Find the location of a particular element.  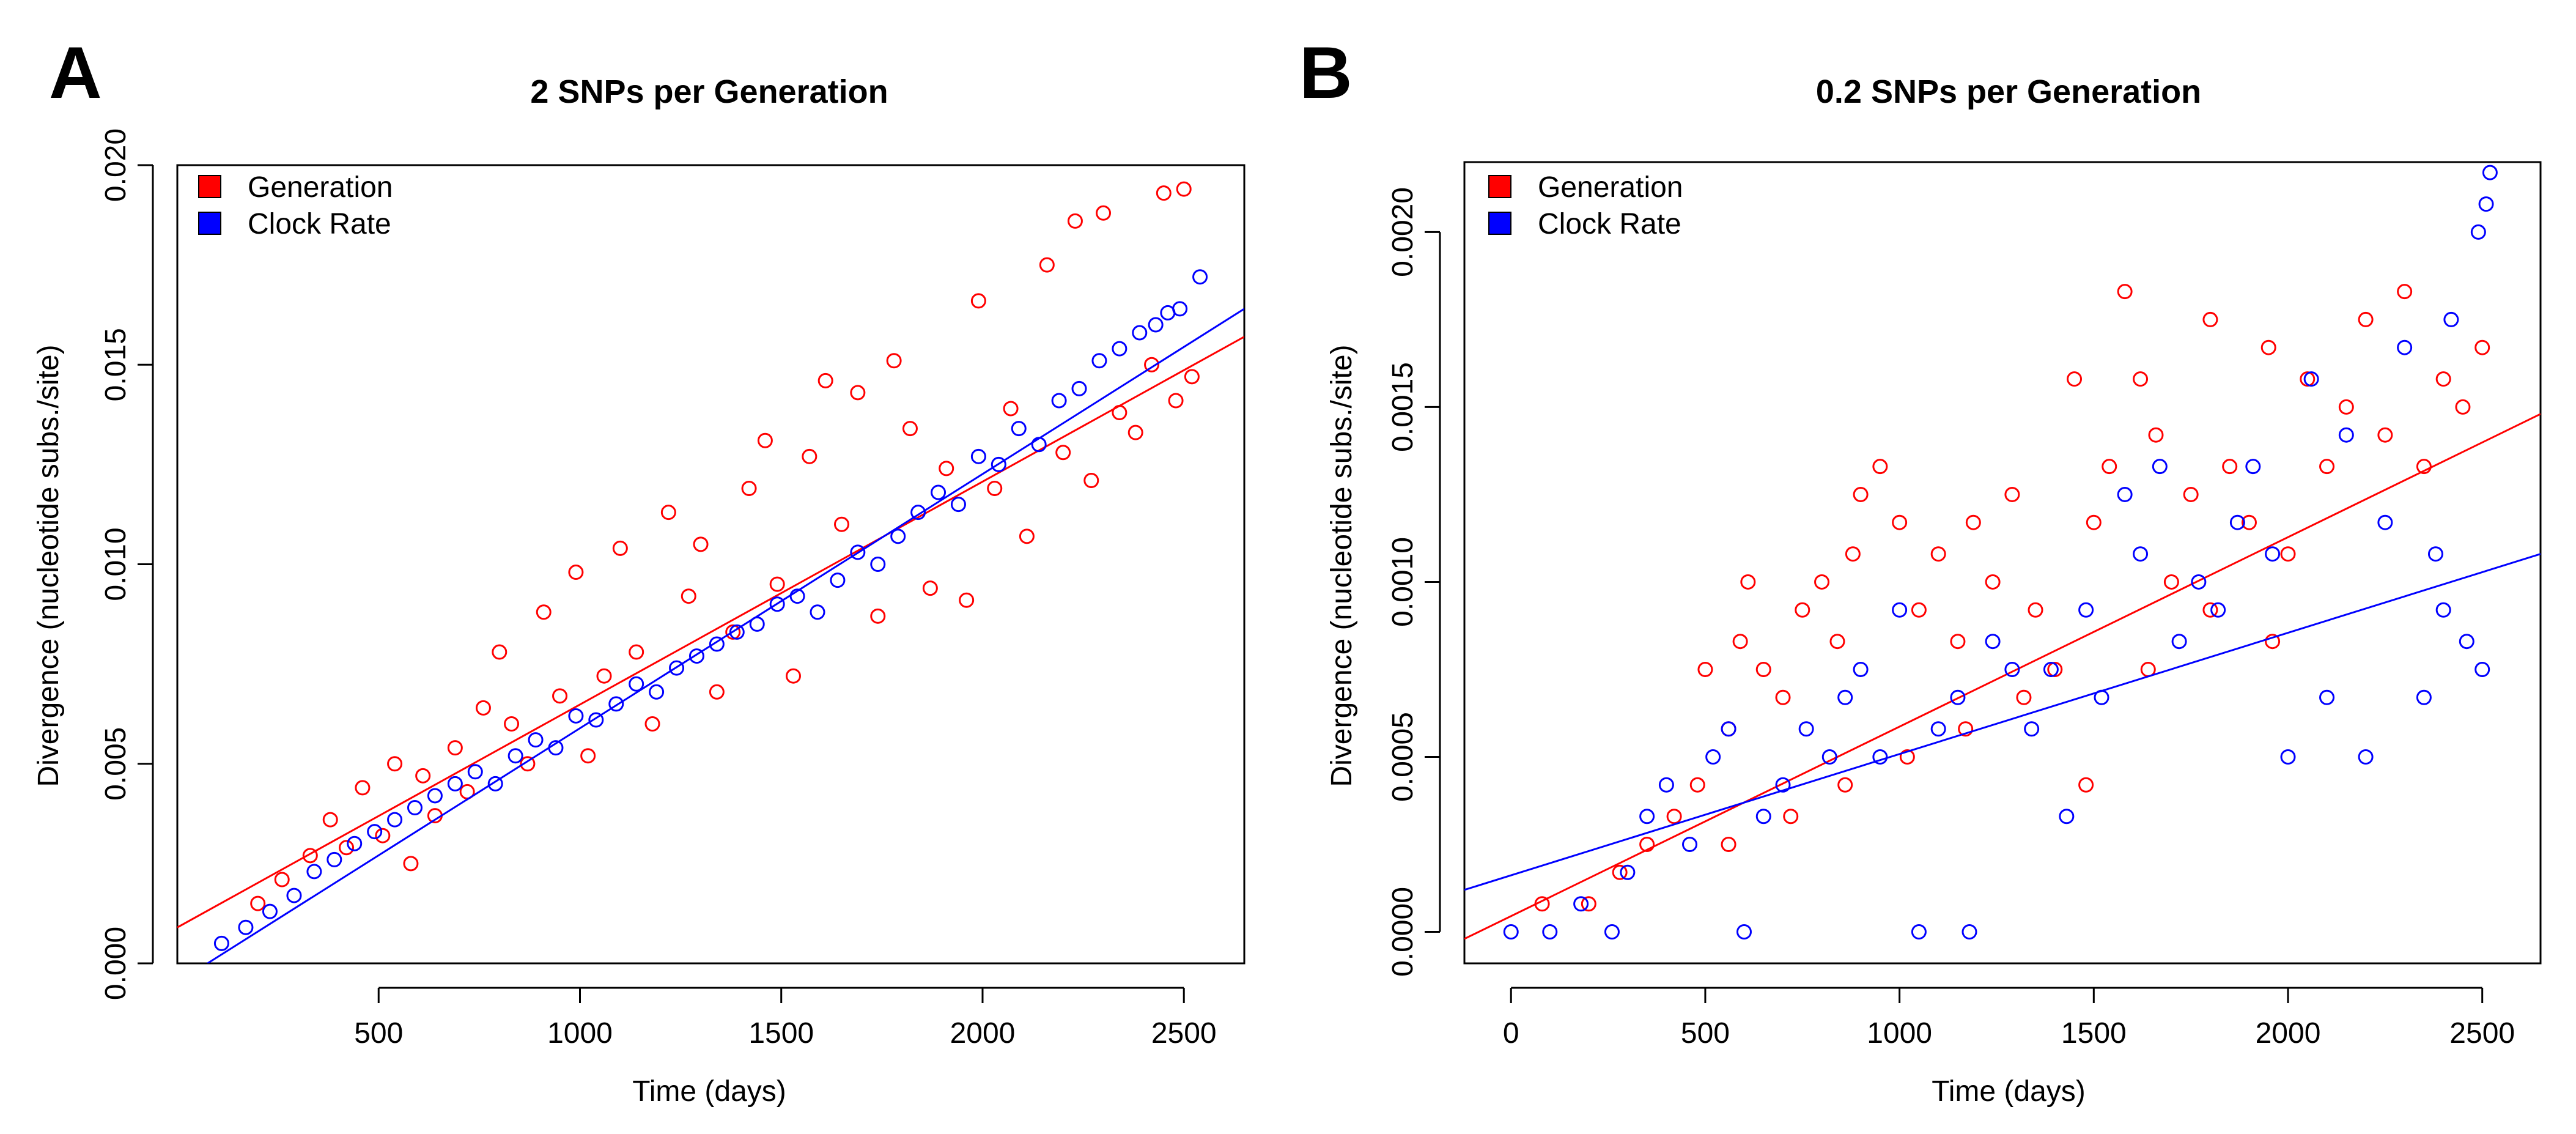

legend-label: Generation is located at coordinates (320, 187).